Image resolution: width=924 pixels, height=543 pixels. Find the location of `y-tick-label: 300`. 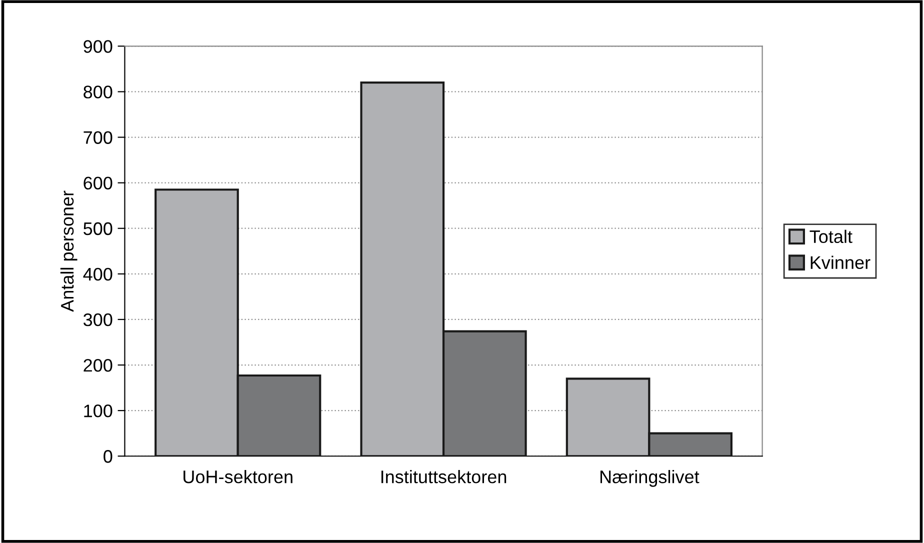

y-tick-label: 300 is located at coordinates (98, 319).